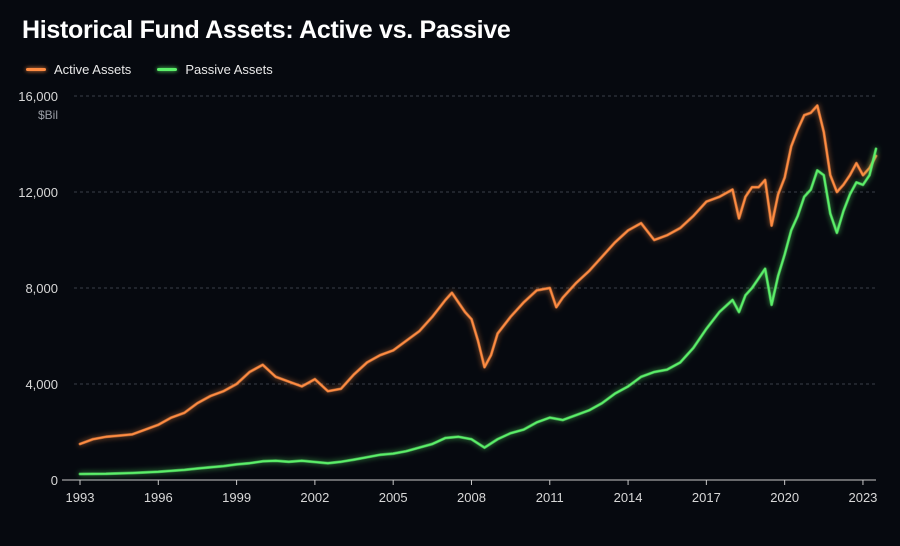 The image size is (900, 546). Describe the element at coordinates (229, 69) in the screenshot. I see `legend-label-passive: Passive Assets` at that location.